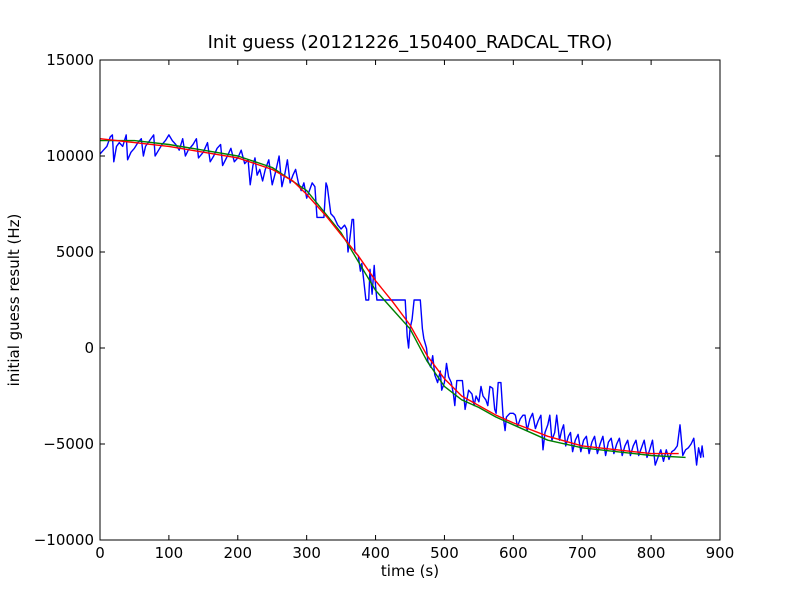 The width and height of the screenshot is (800, 600). Describe the element at coordinates (720, 553) in the screenshot. I see `x-tick-label: 900` at that location.